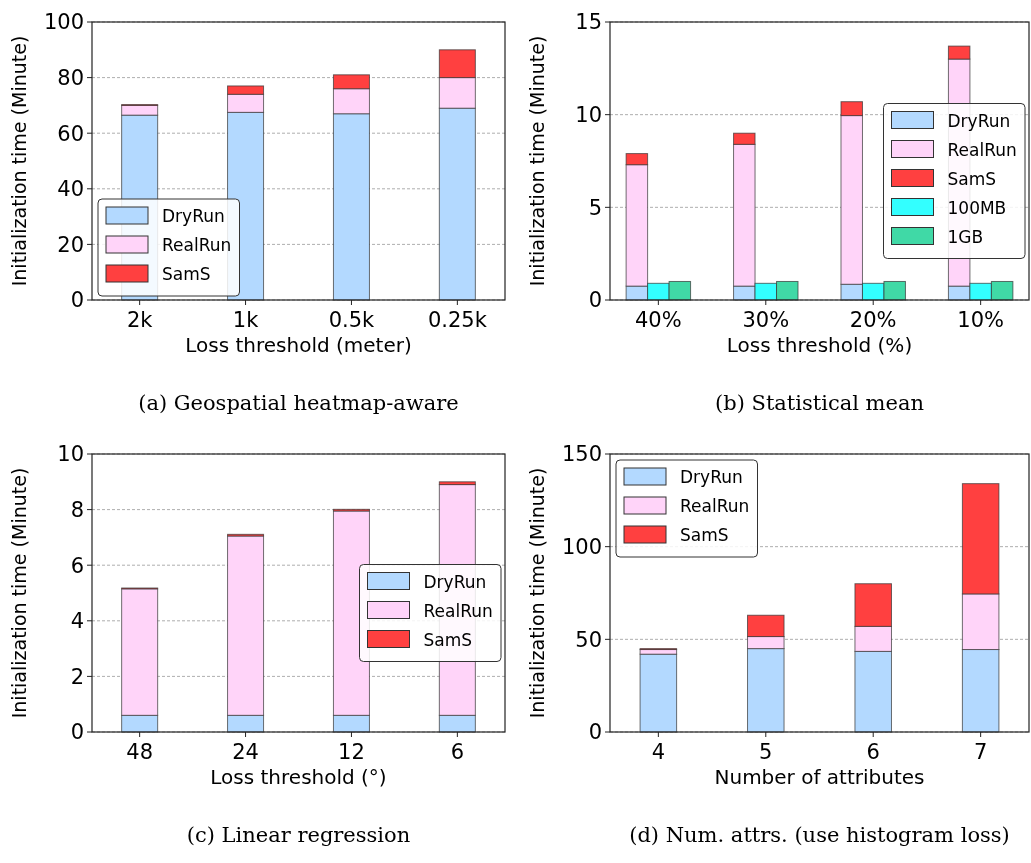 Image resolution: width=1031 pixels, height=863 pixels. Describe the element at coordinates (351, 752) in the screenshot. I see `x-tick-label: 12` at that location.